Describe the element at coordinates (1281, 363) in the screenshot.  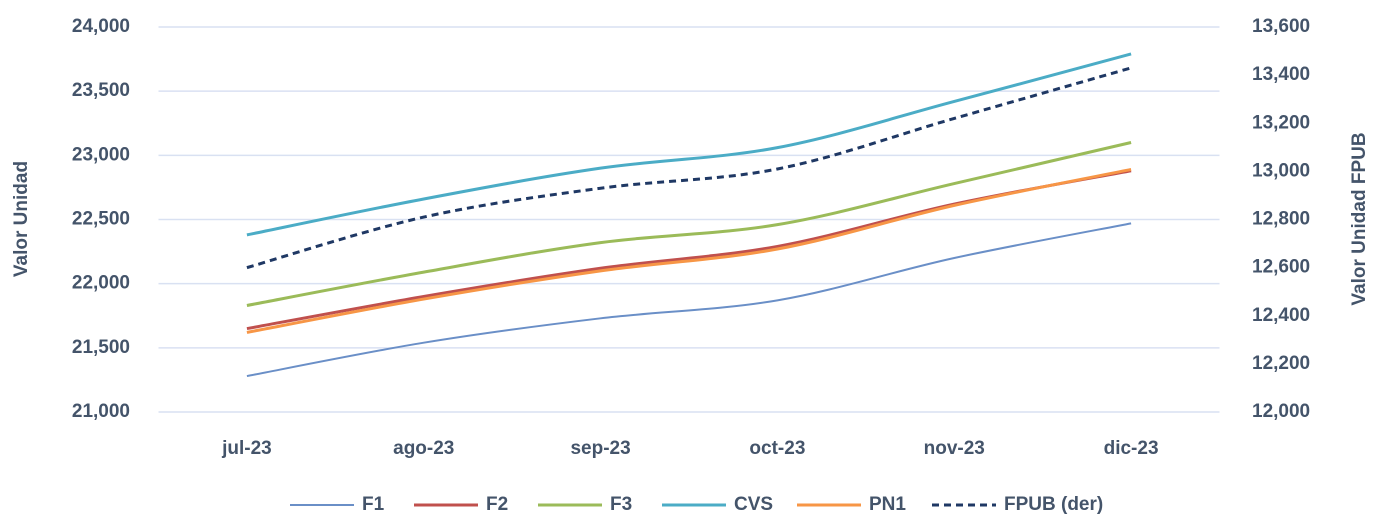
I see `y2-tick-label: 12,200` at that location.